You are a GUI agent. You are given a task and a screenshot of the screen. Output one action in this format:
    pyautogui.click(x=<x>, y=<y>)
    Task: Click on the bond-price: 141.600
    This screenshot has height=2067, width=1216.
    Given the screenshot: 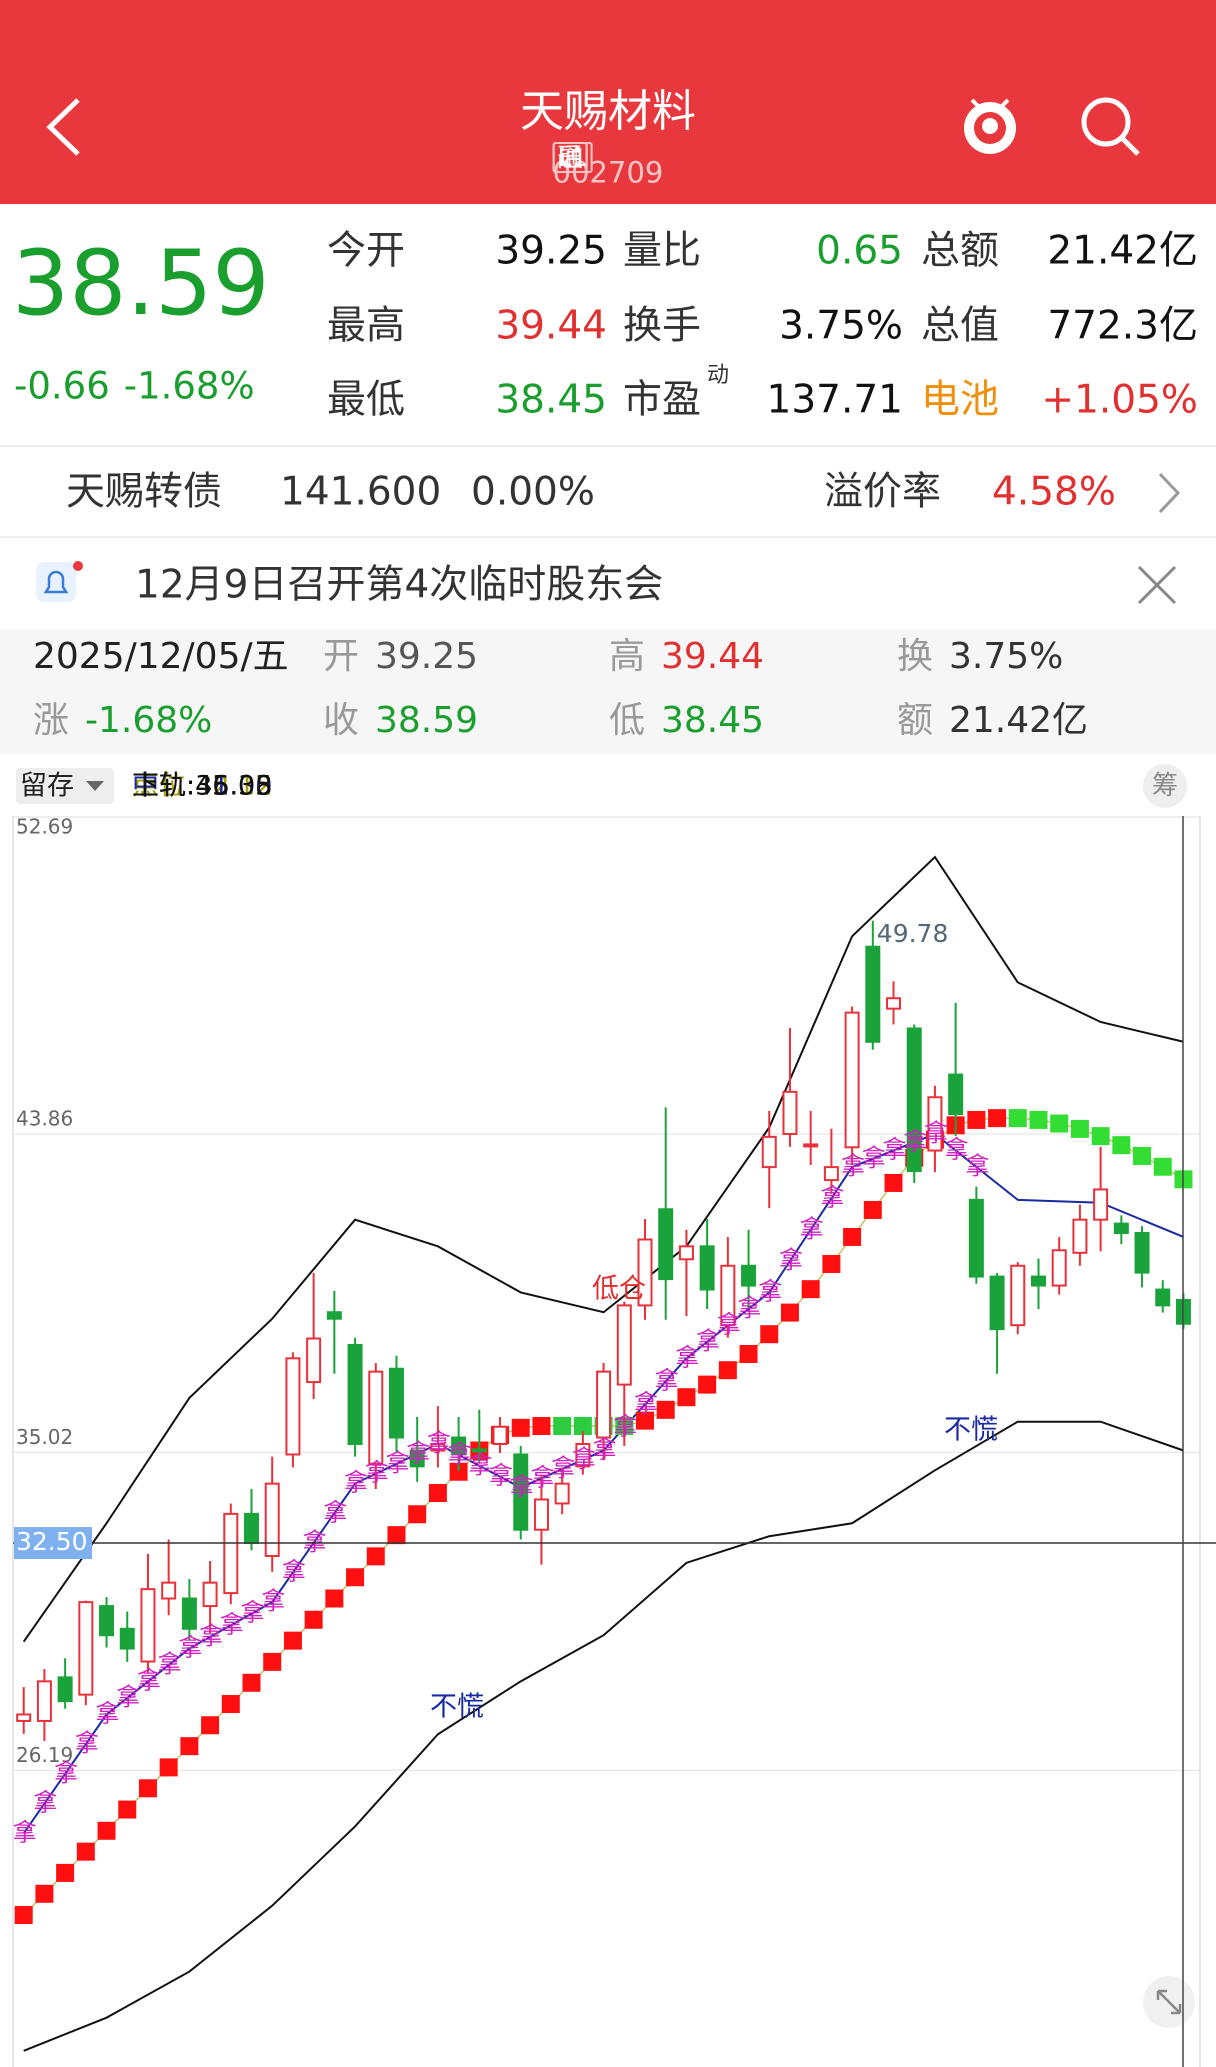 What is the action you would take?
    pyautogui.click(x=361, y=492)
    